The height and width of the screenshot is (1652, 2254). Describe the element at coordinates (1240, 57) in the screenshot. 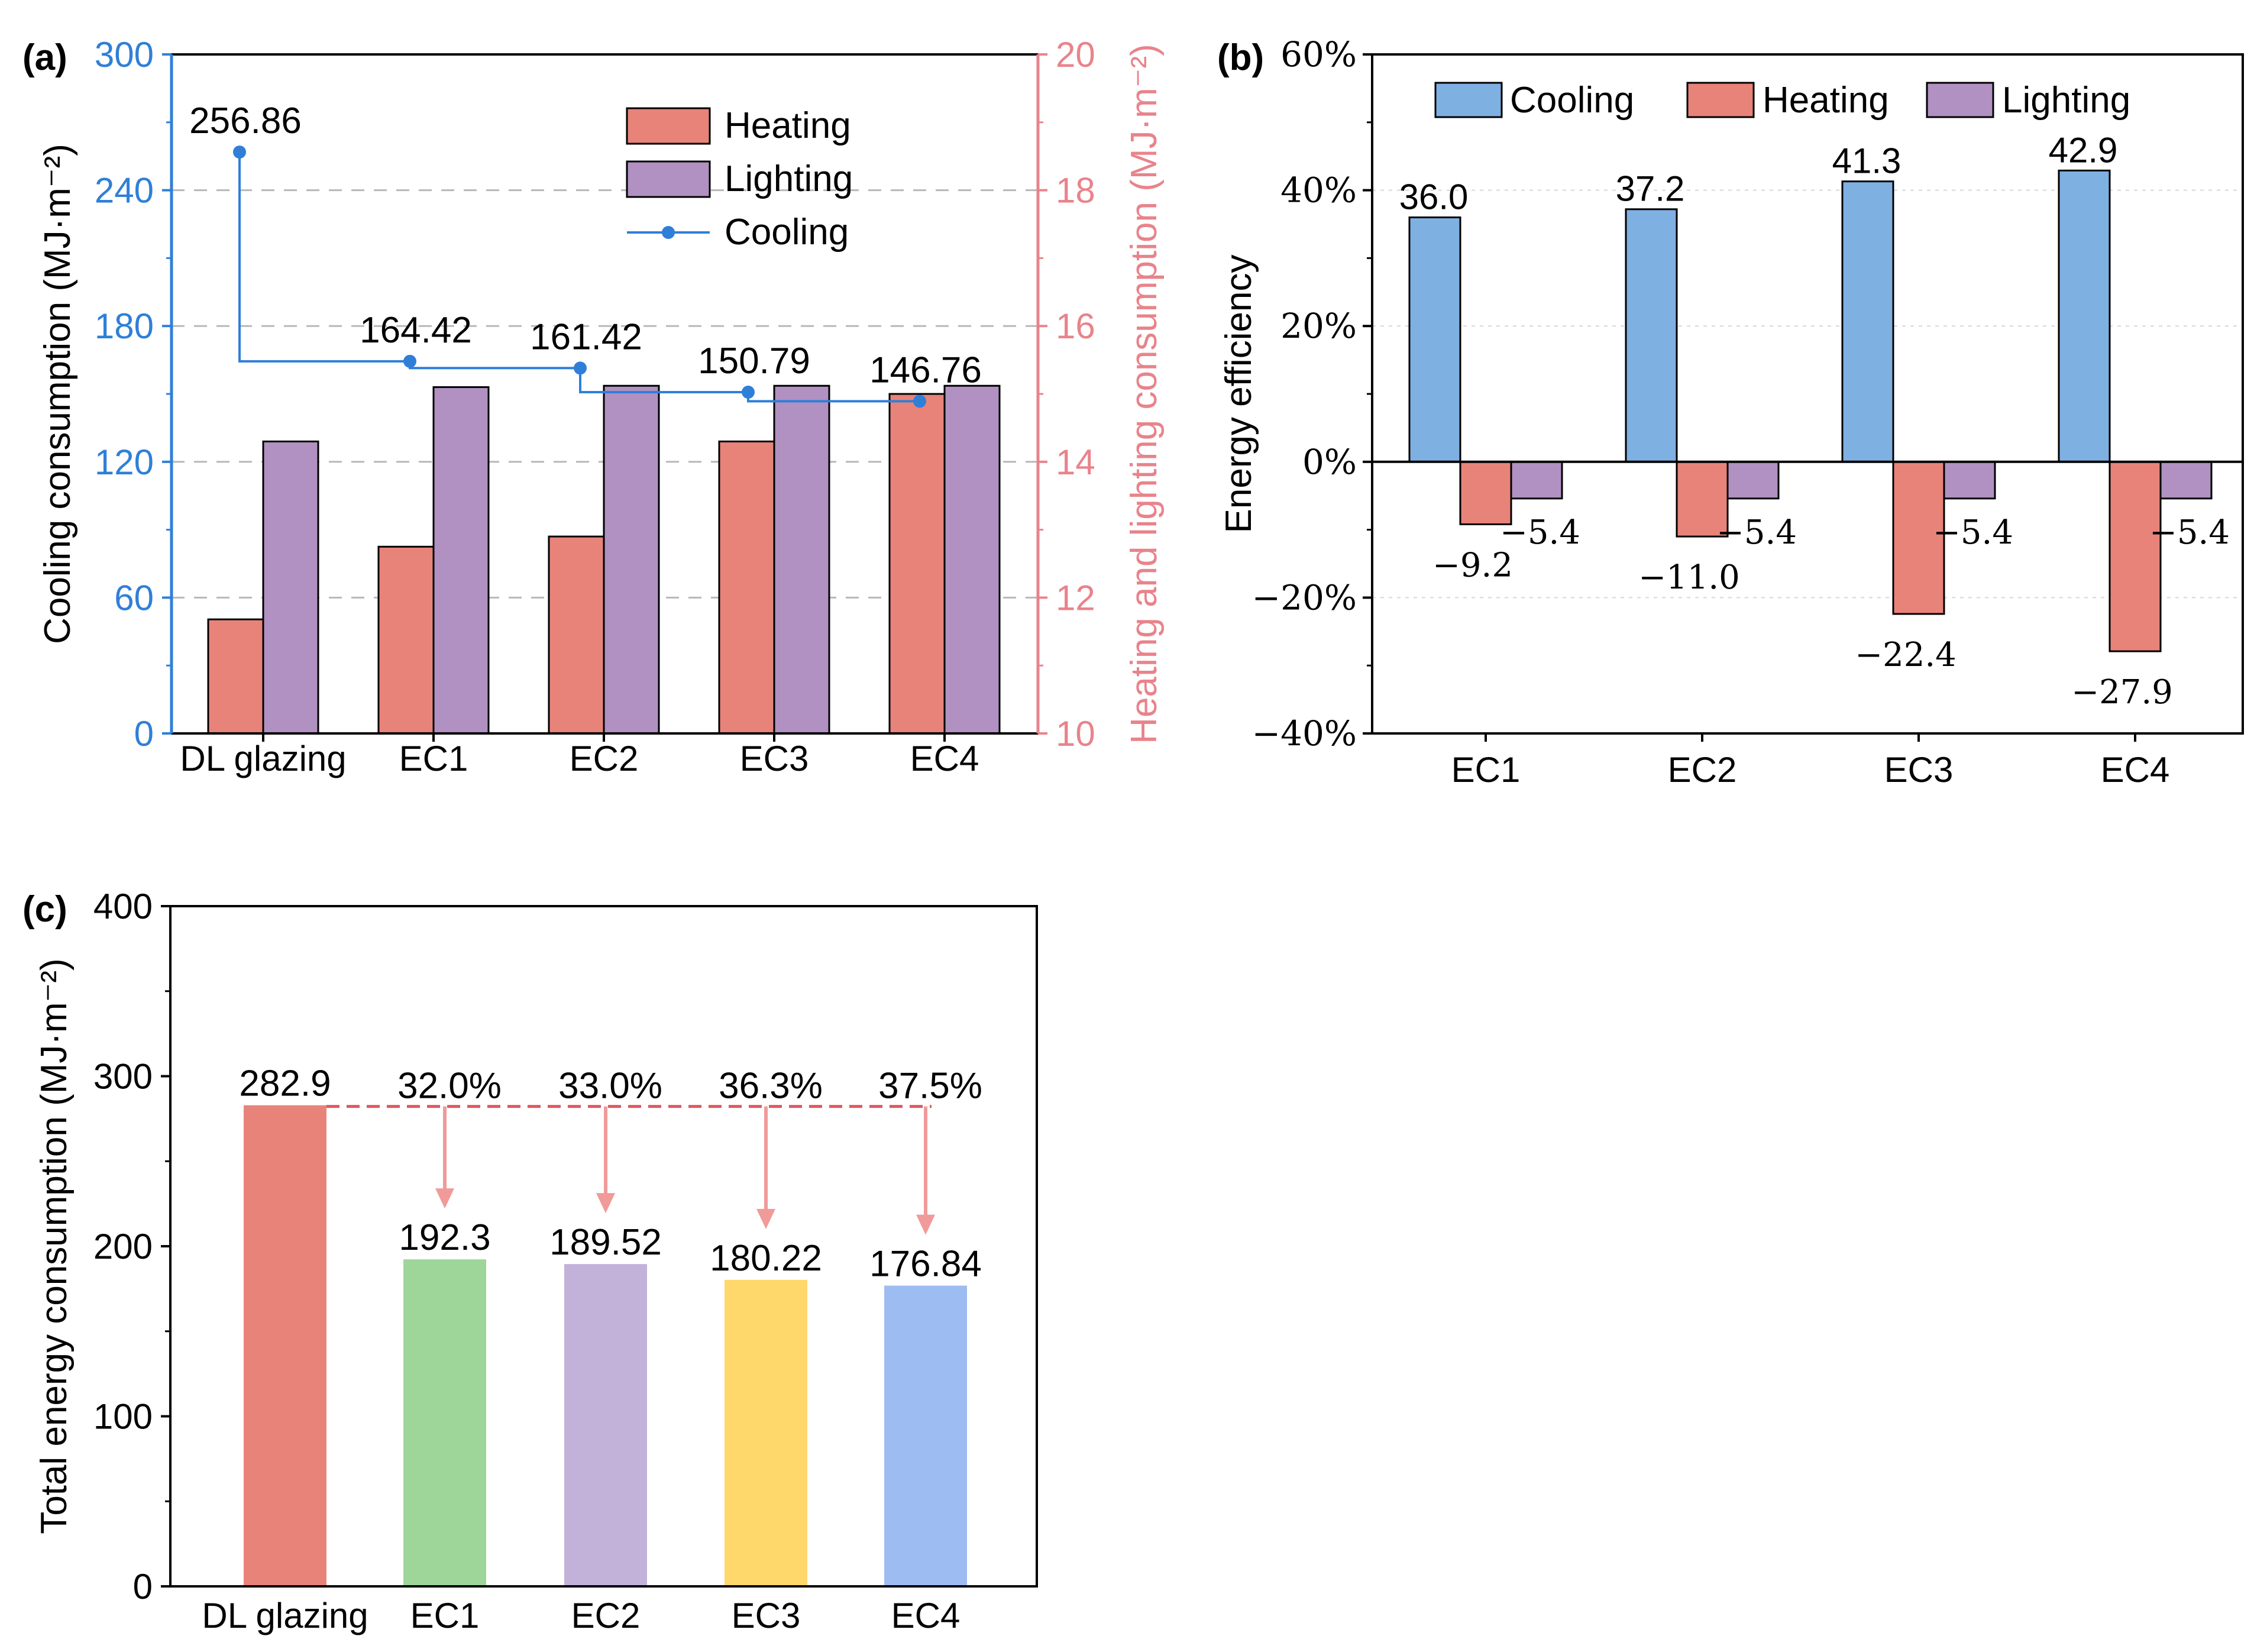

I see `panel-b-label: (b)` at that location.